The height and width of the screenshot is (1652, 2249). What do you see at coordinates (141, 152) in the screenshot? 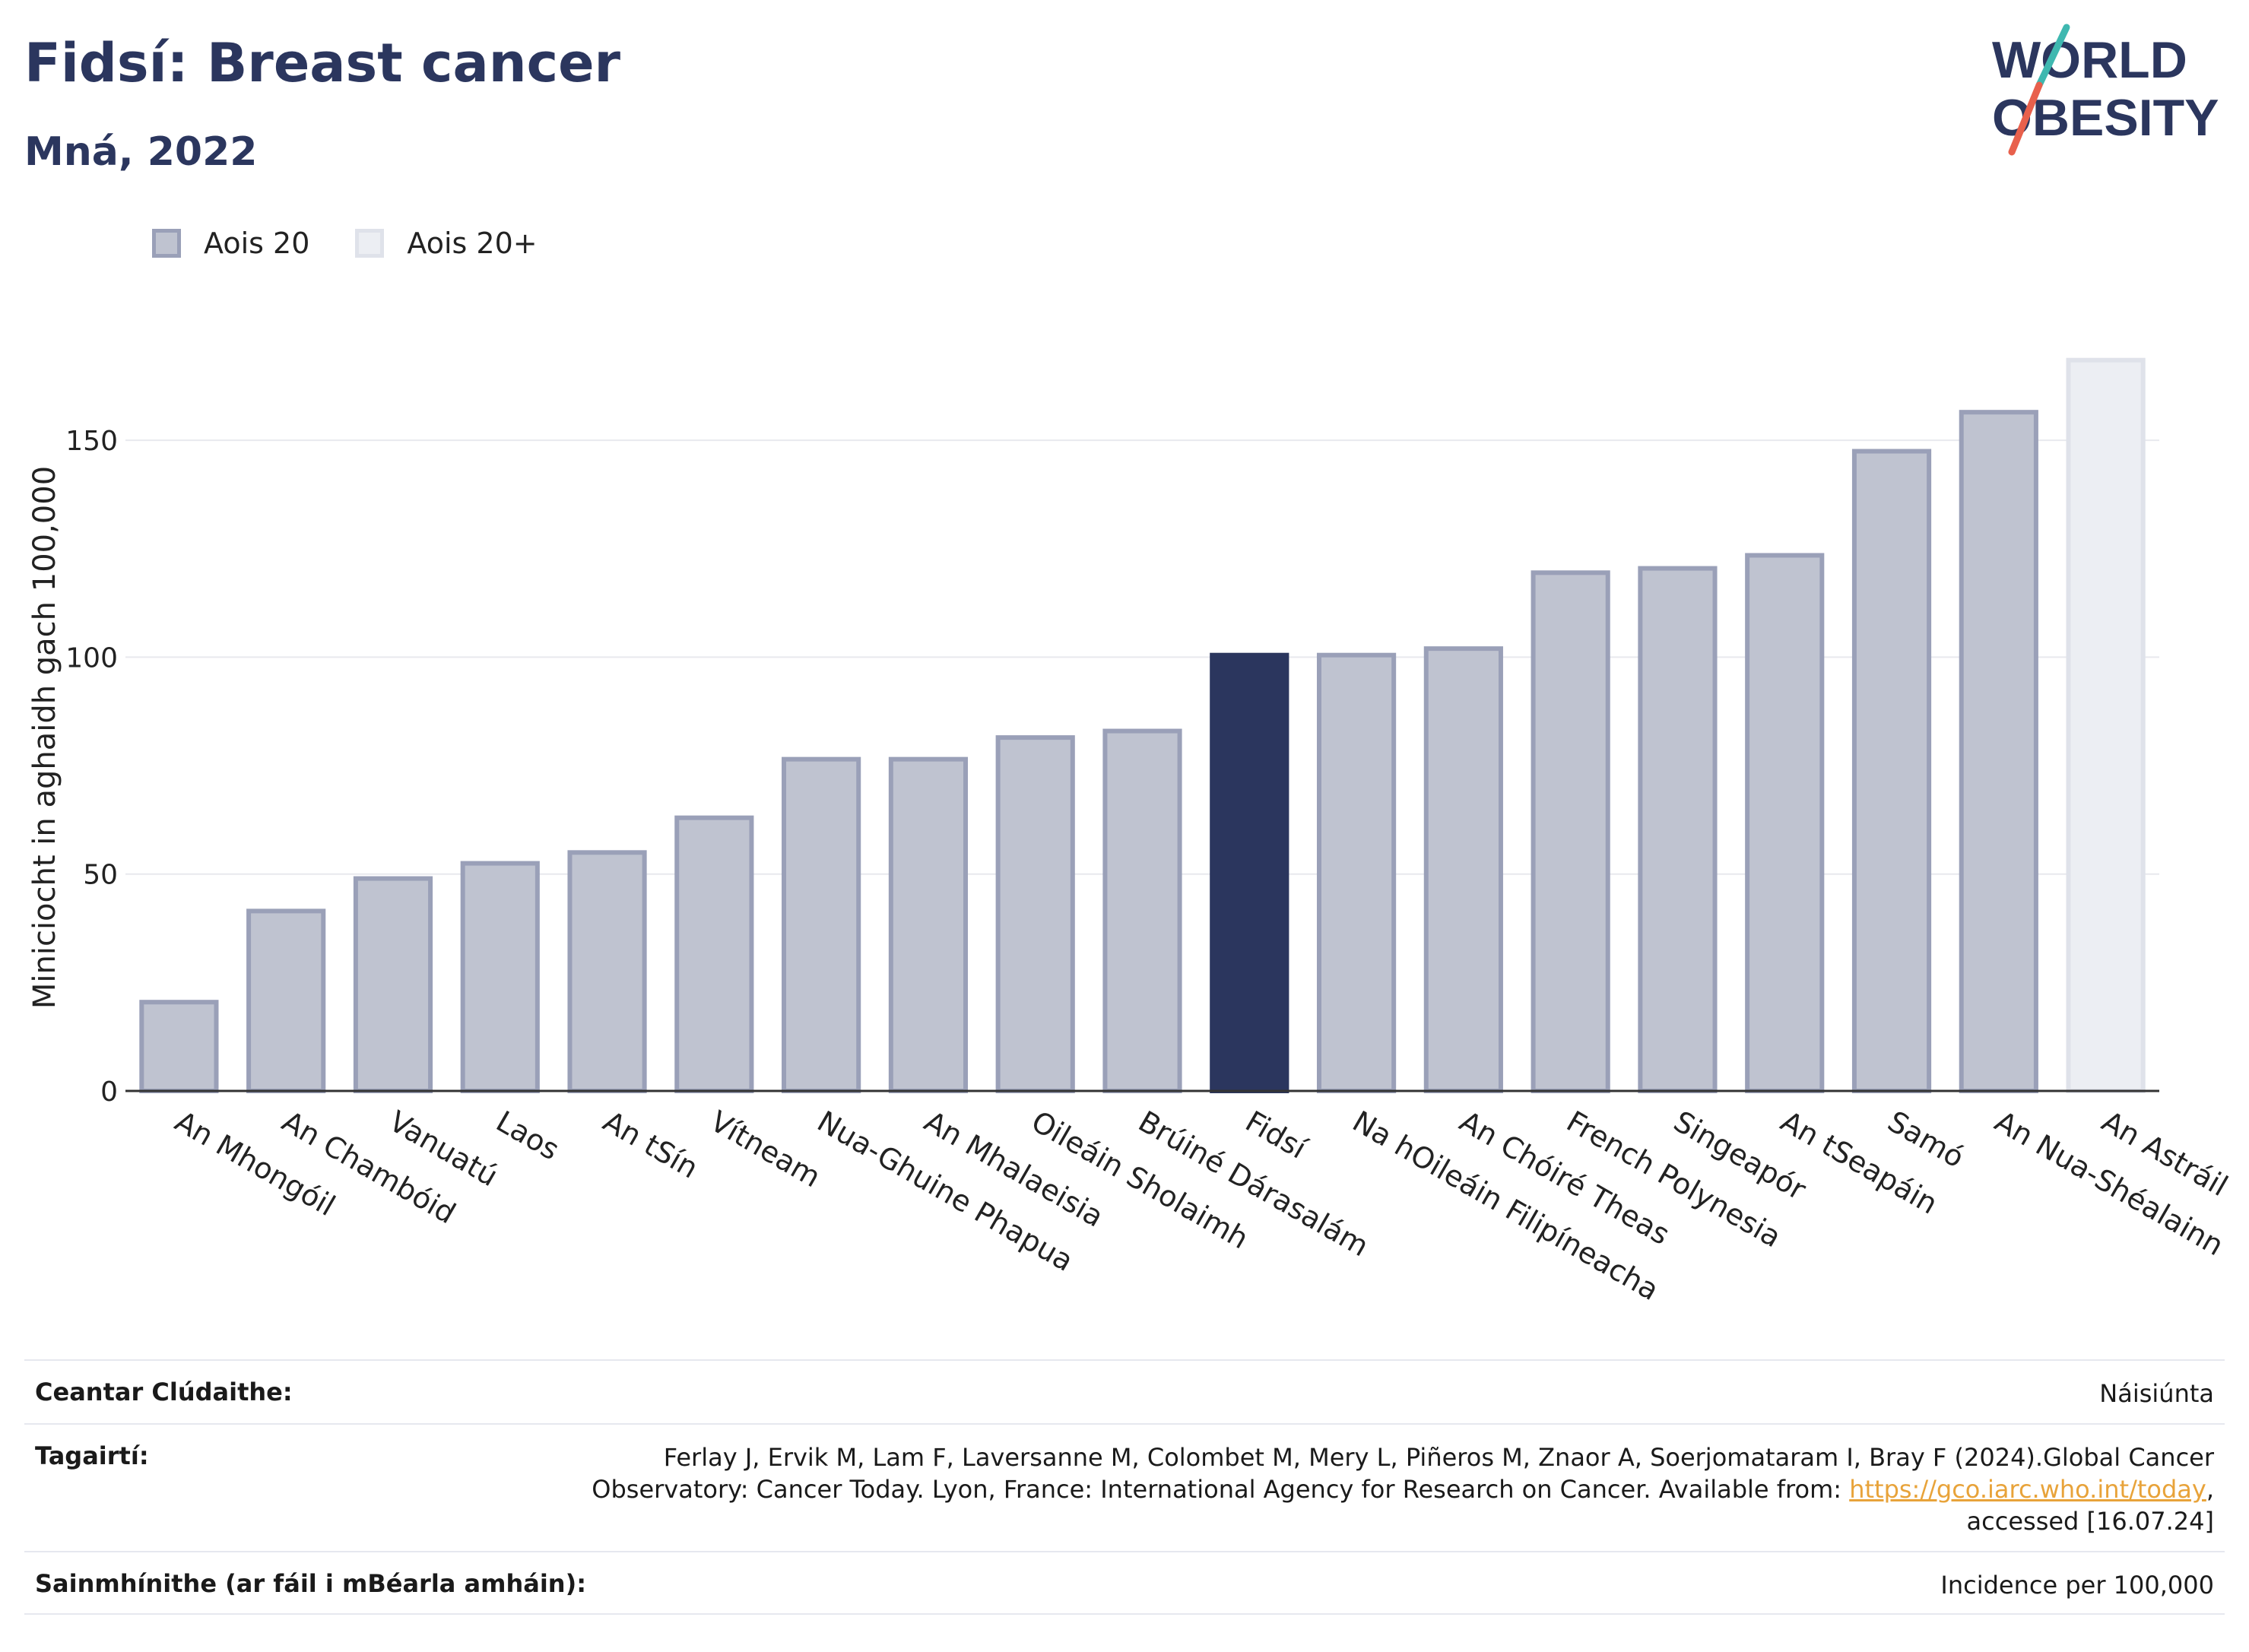
I see `chart-subtitle: Mná, 2022` at bounding box center [141, 152].